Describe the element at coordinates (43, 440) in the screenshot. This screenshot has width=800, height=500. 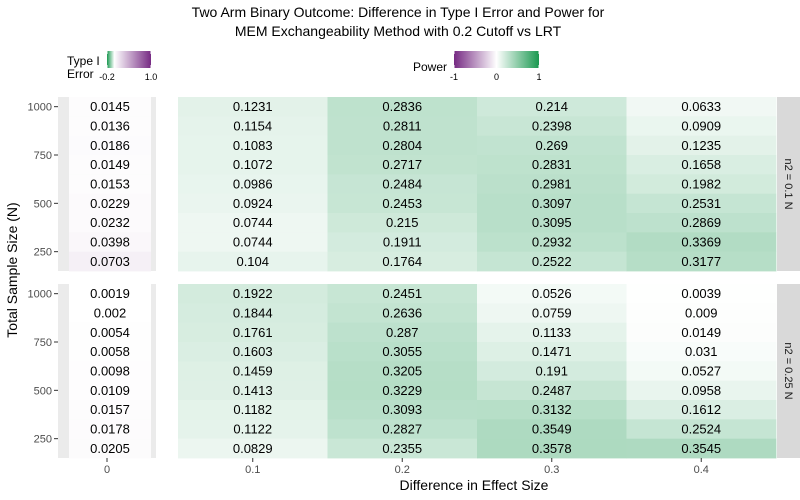
I see `y-tick-label: 250` at that location.